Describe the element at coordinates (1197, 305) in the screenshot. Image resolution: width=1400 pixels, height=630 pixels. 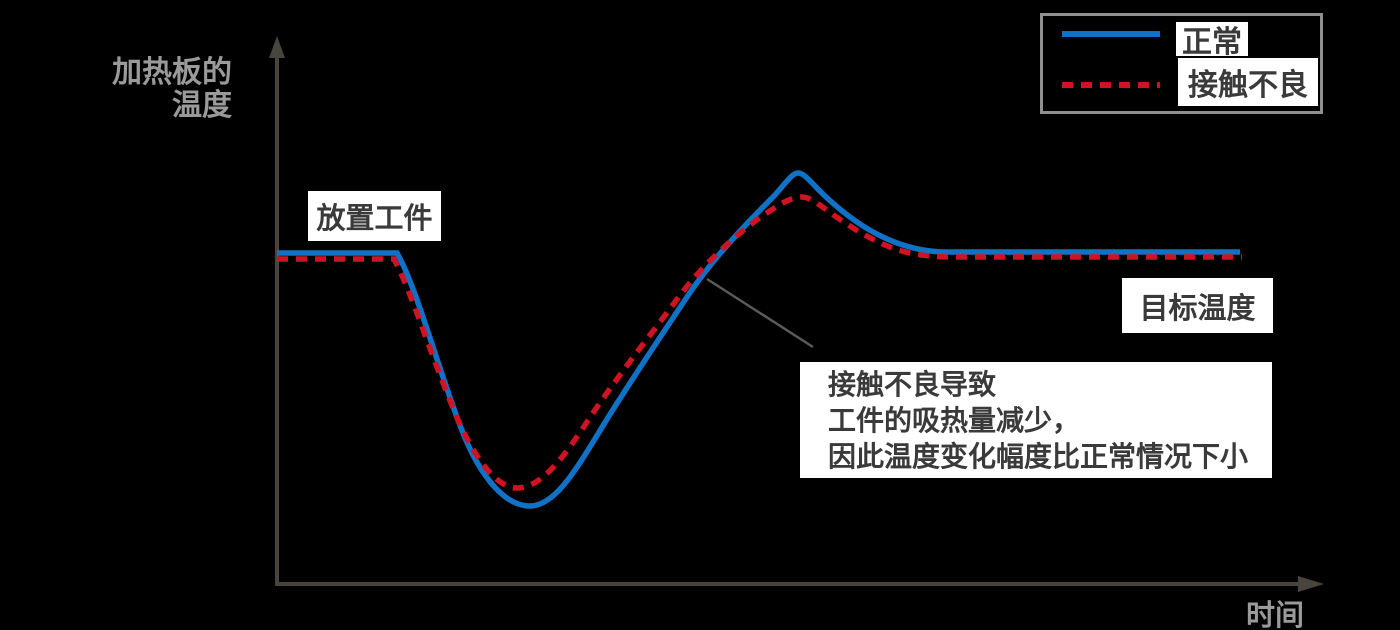
I see `label-target-temperature: 目标温度` at that location.